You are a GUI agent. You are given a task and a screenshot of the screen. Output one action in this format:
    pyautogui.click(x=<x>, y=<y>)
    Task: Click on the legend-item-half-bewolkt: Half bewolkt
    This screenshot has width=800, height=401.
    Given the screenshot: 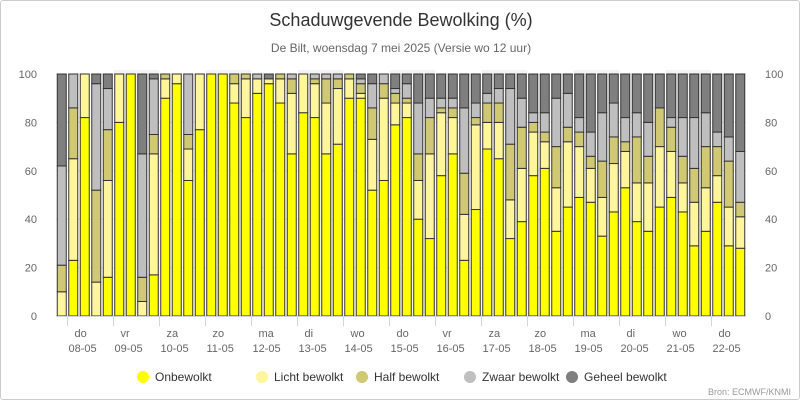 What is the action you would take?
    pyautogui.click(x=398, y=377)
    